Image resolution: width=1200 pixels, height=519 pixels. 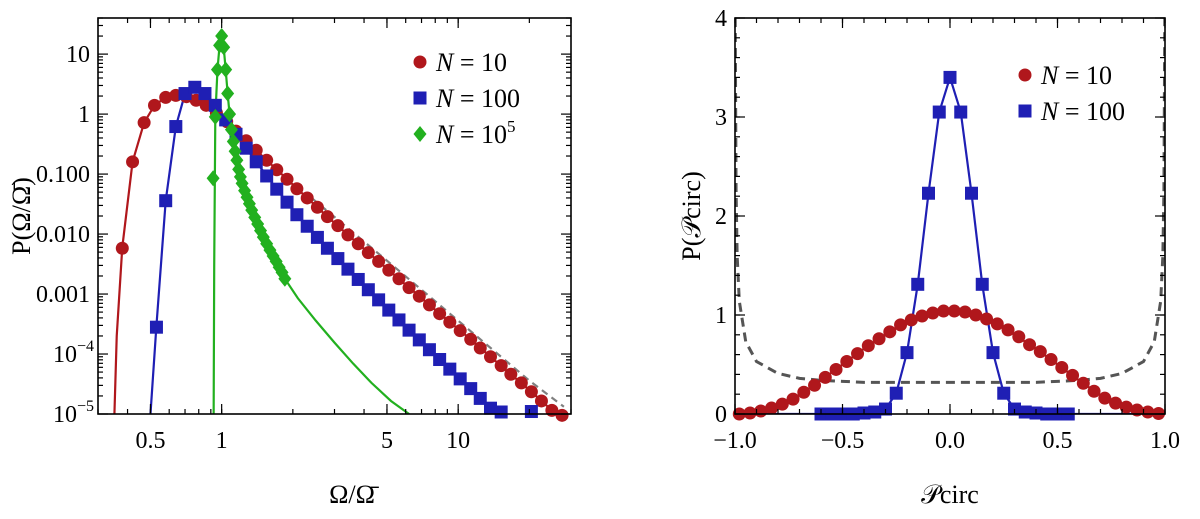 What do you see at coordinates (477, 98) in the screenshot?
I see `left-chart-legend-label-1: N = 100` at bounding box center [477, 98].